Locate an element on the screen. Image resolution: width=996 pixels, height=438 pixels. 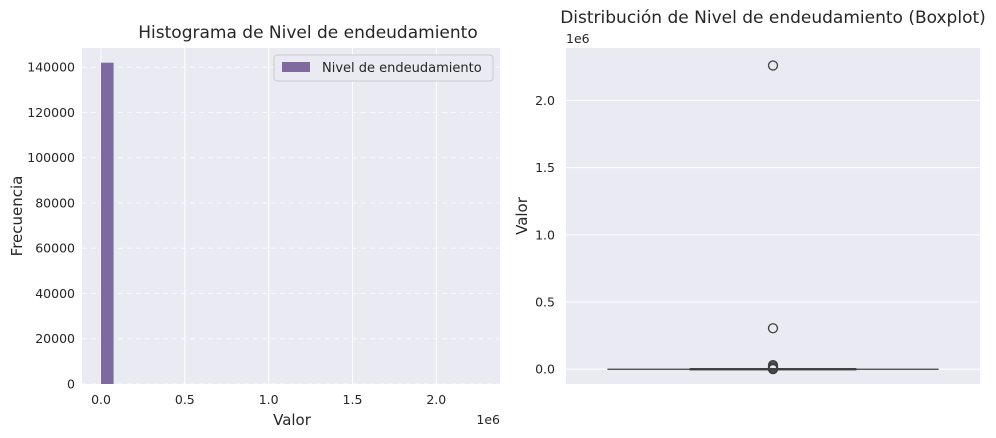
histogram-x-ticks: 0.0 0.5 1.0 1.5 2.0 is located at coordinates (268, 399).